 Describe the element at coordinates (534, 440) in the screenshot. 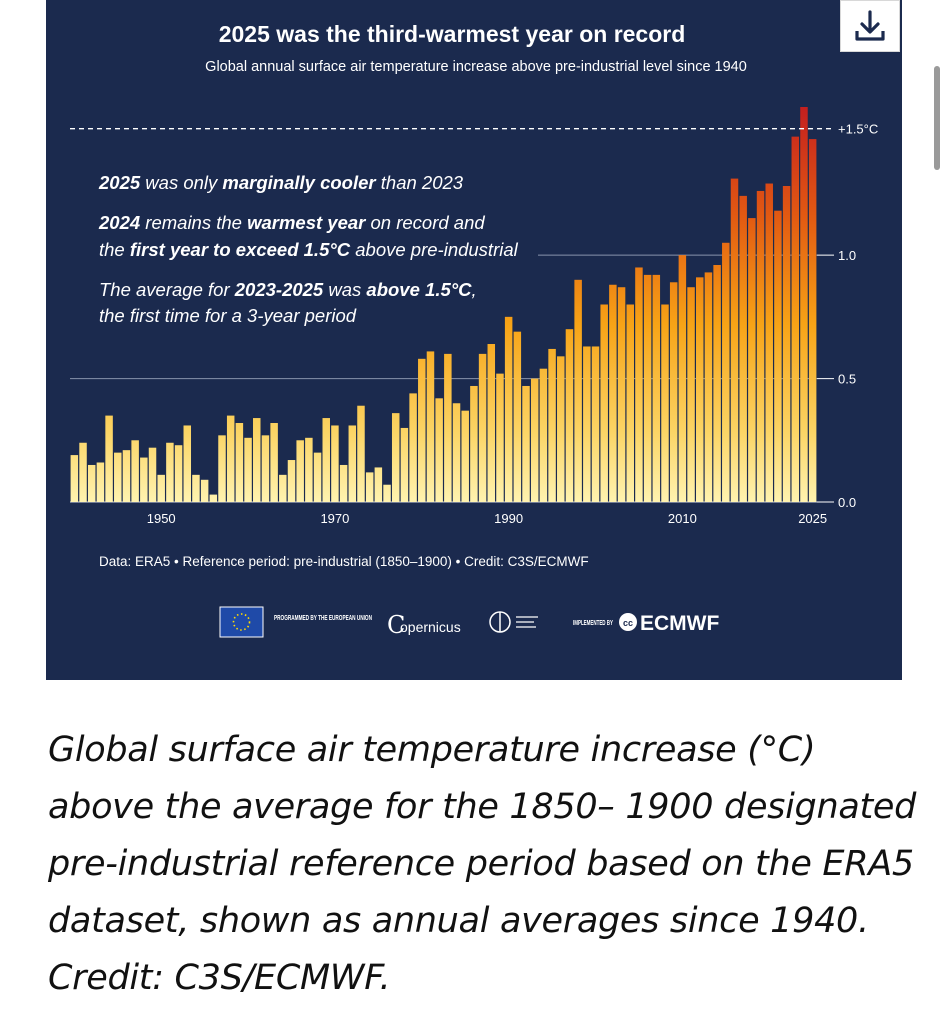

I see `bar-1993` at that location.